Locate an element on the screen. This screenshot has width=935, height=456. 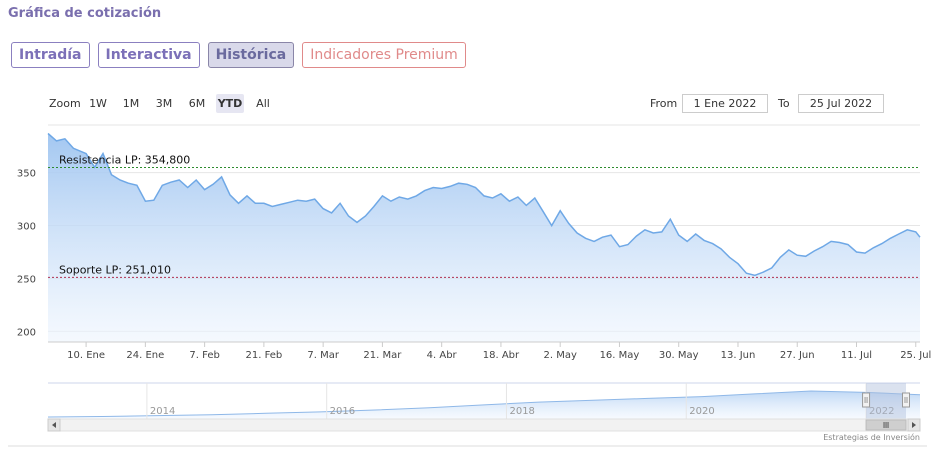
scroll-right-icon is located at coordinates (914, 425).